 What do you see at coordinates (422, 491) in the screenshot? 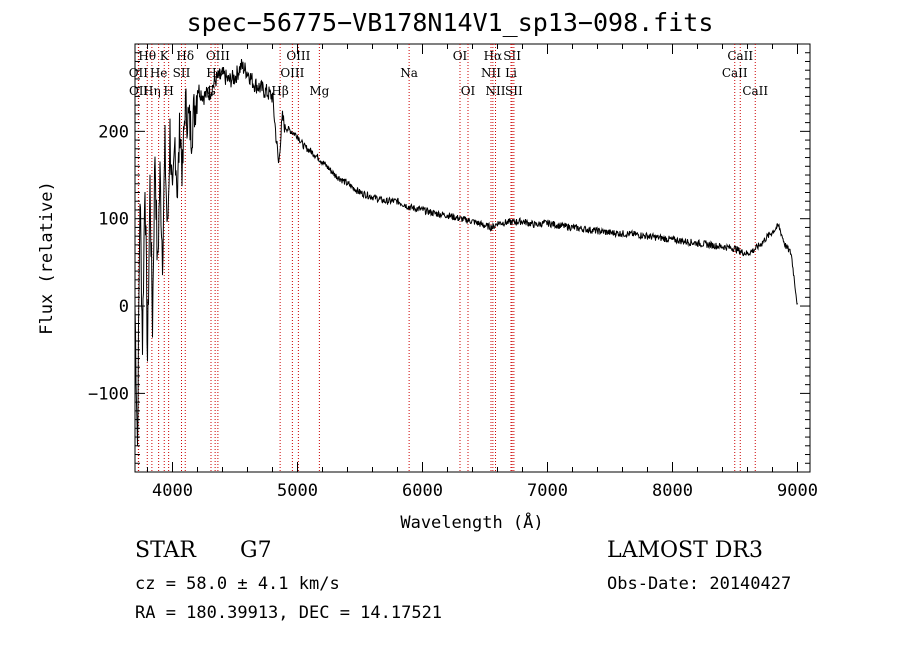
I see `x-tick-label: 6000` at bounding box center [422, 491].